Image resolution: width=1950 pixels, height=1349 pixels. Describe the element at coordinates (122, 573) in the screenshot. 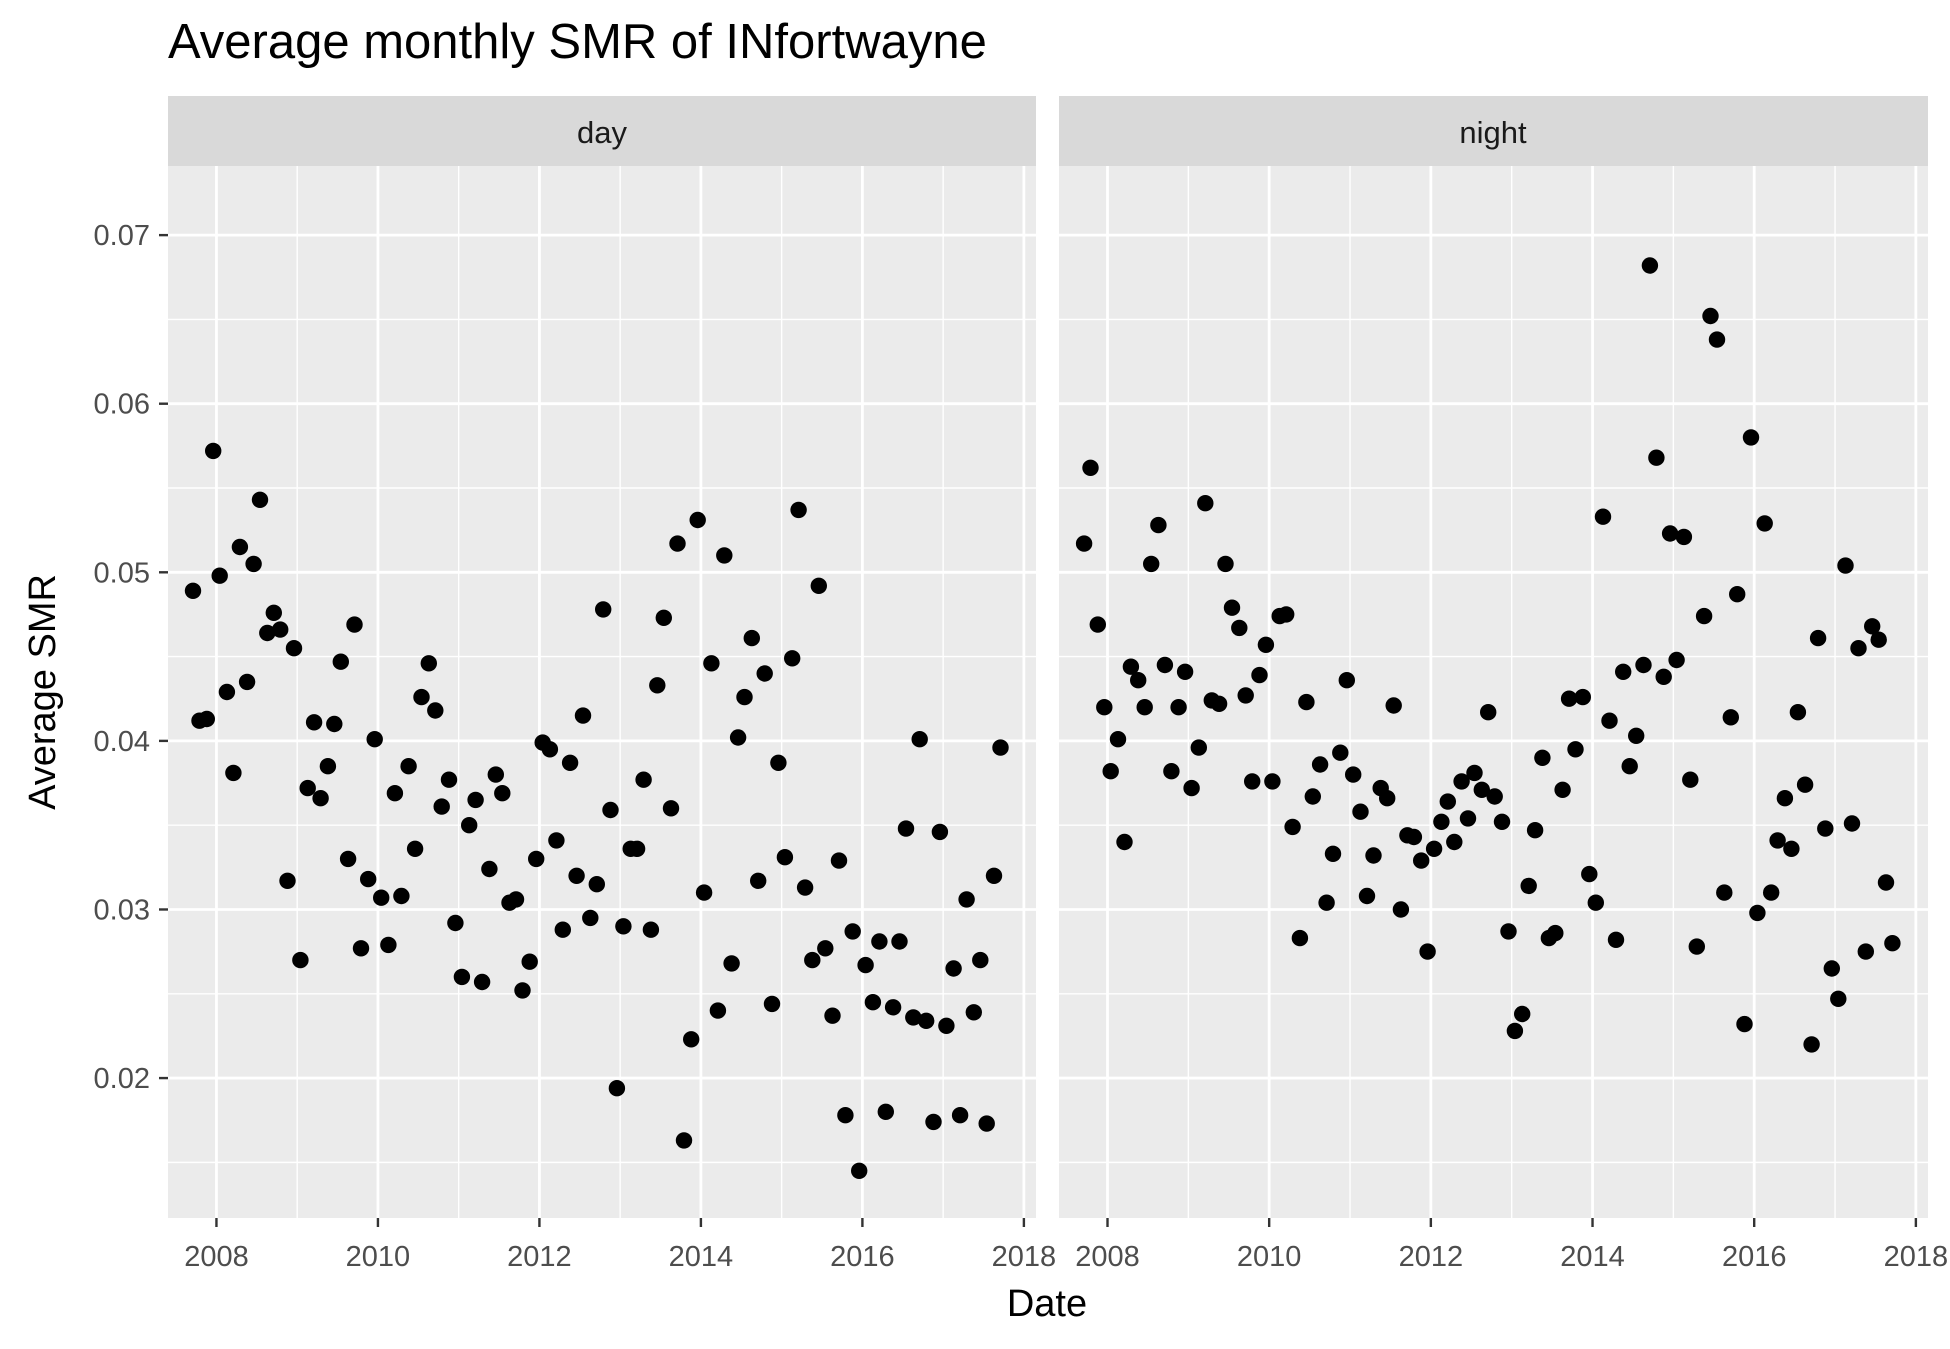

I see `y-tick-label: 0.05` at that location.